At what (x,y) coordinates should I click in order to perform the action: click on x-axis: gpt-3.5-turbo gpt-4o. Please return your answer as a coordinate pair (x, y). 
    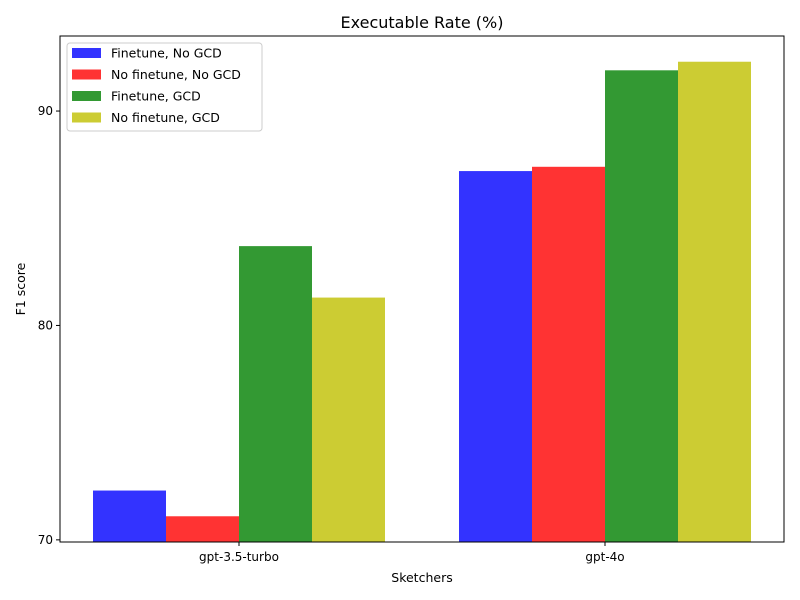
    Looking at the image, I should click on (412, 553).